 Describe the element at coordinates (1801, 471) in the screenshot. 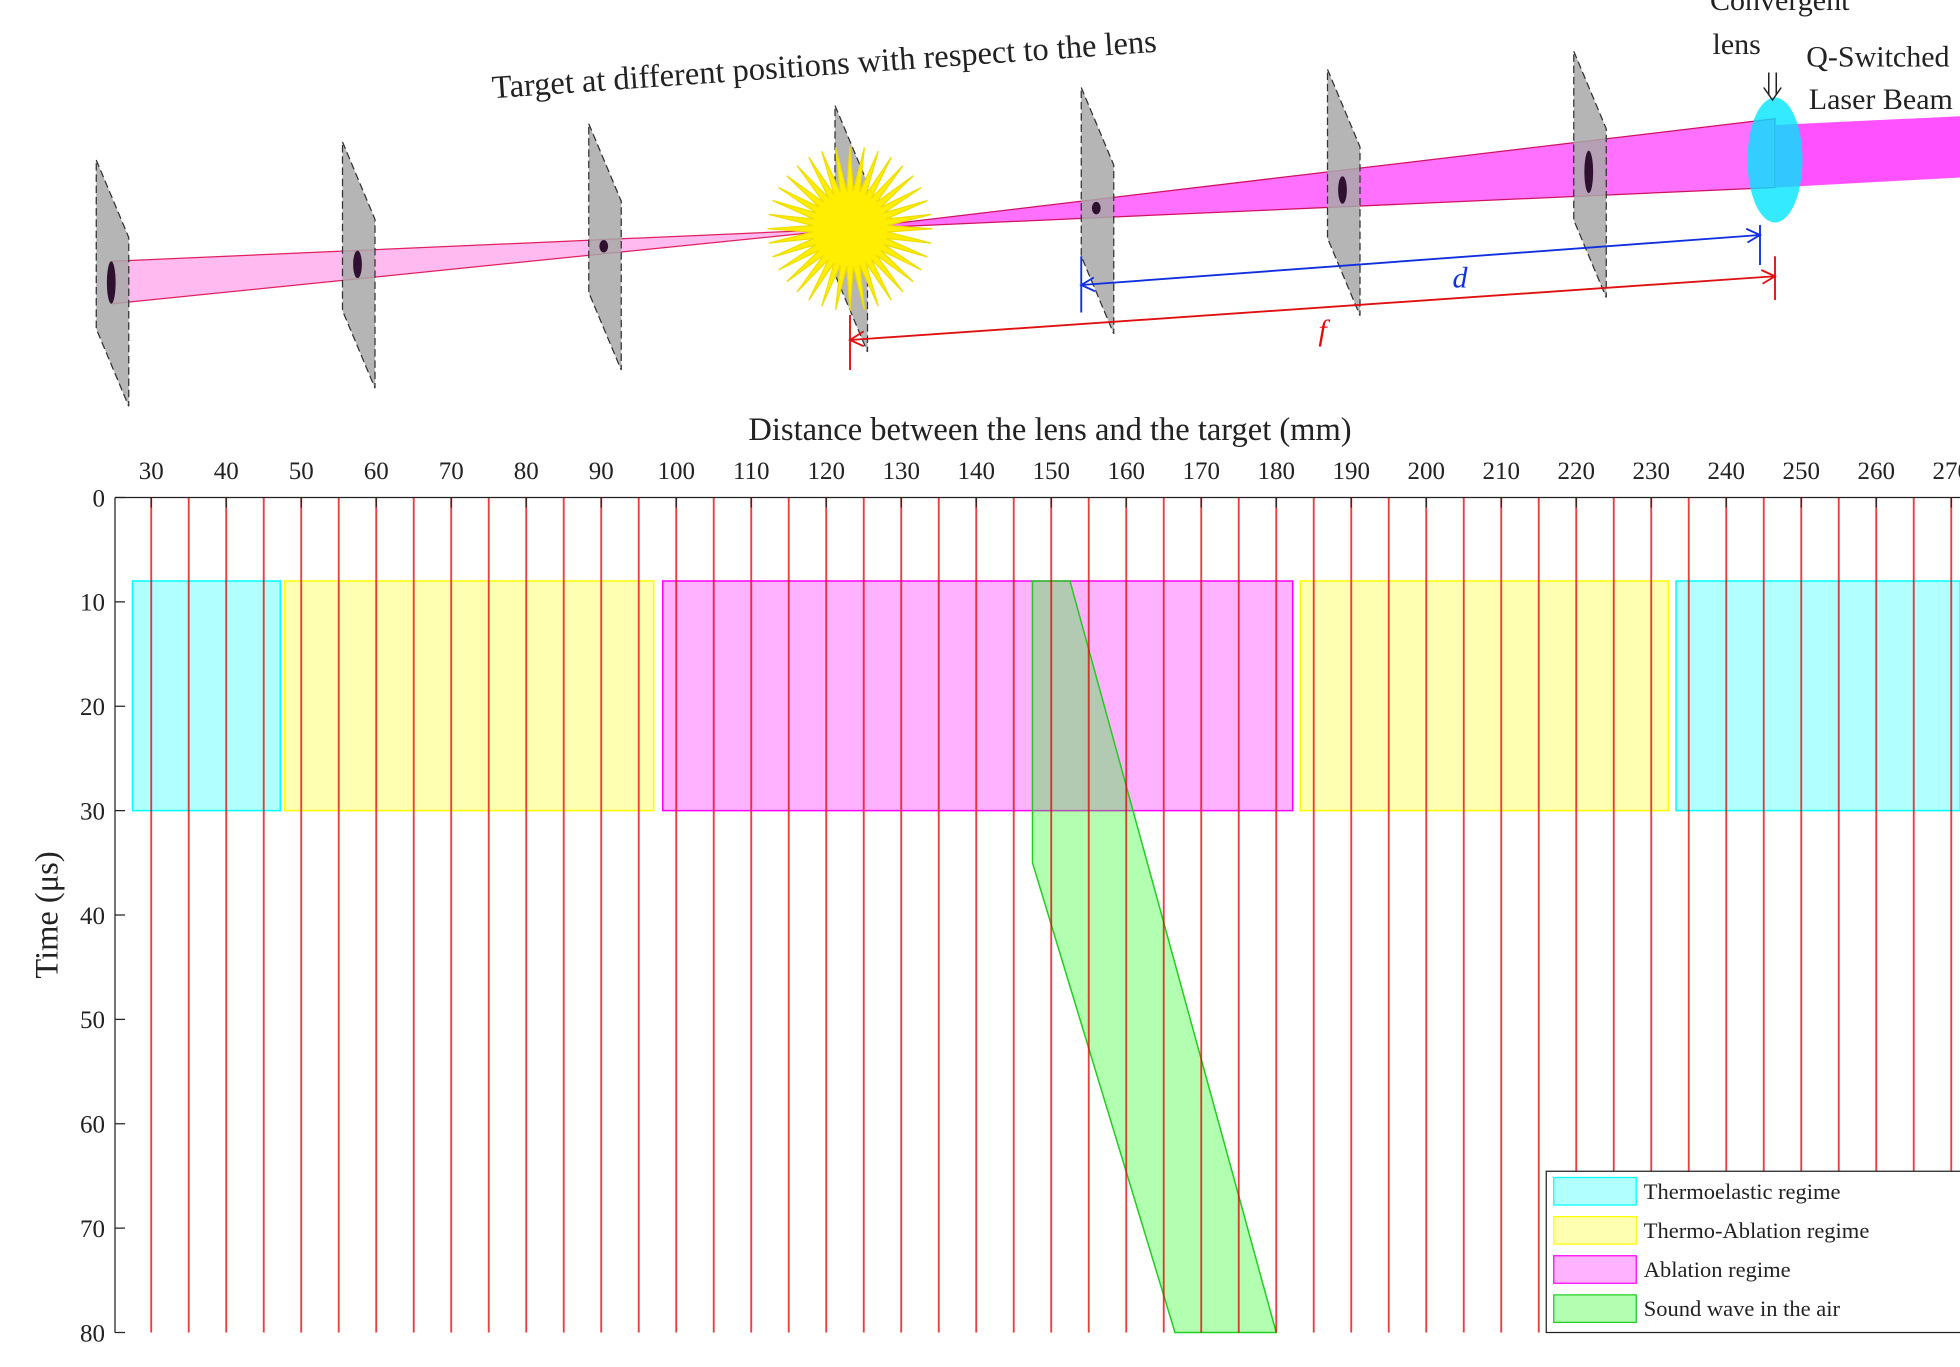

I see `x-tick-label: 250` at that location.